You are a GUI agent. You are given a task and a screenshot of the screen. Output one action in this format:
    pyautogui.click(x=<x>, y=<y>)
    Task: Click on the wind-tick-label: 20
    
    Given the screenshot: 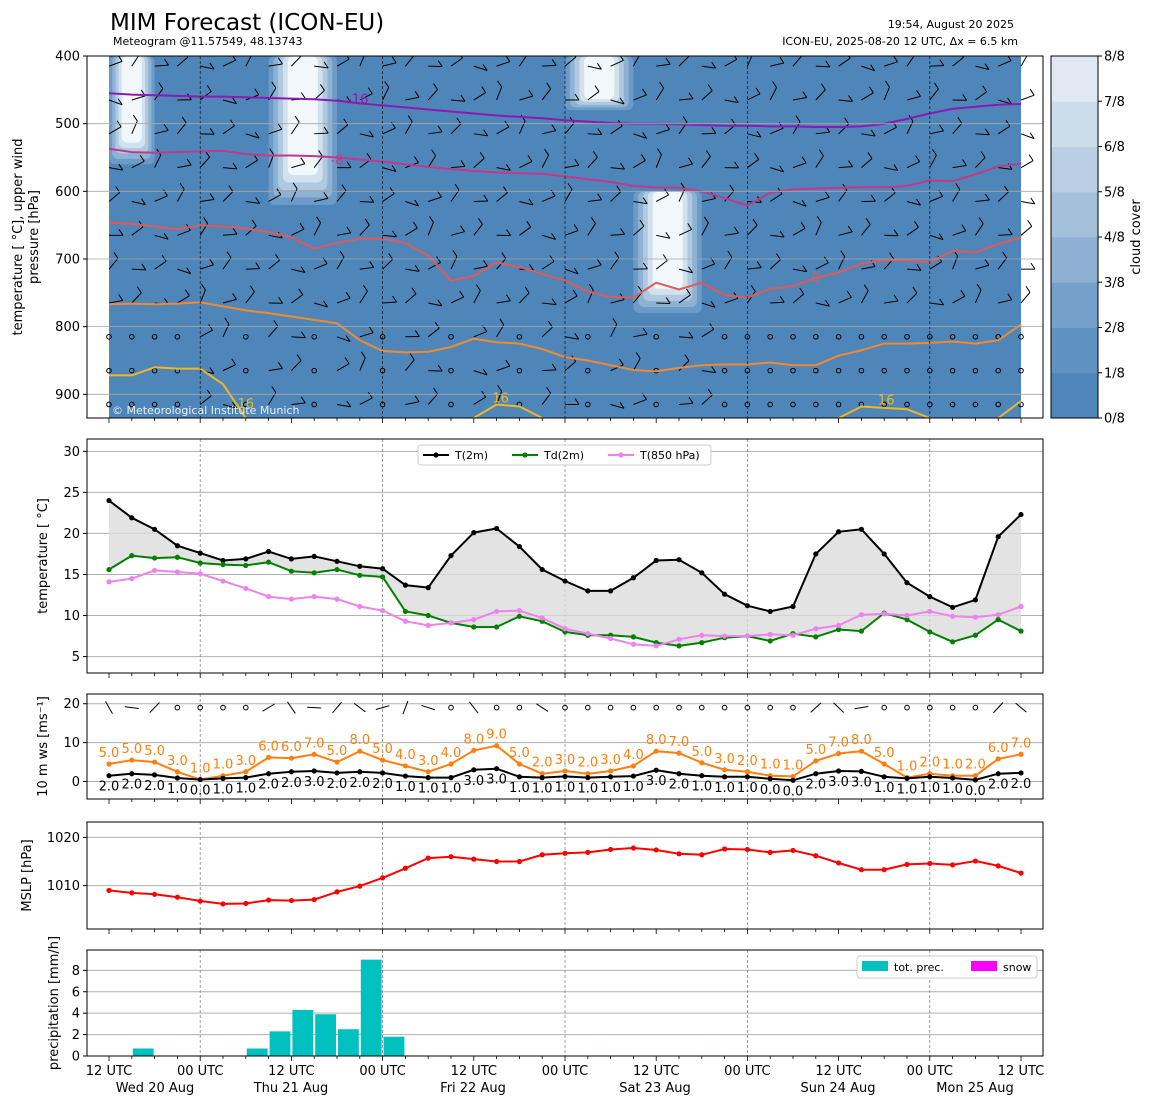 What is the action you would take?
    pyautogui.click(x=71, y=704)
    